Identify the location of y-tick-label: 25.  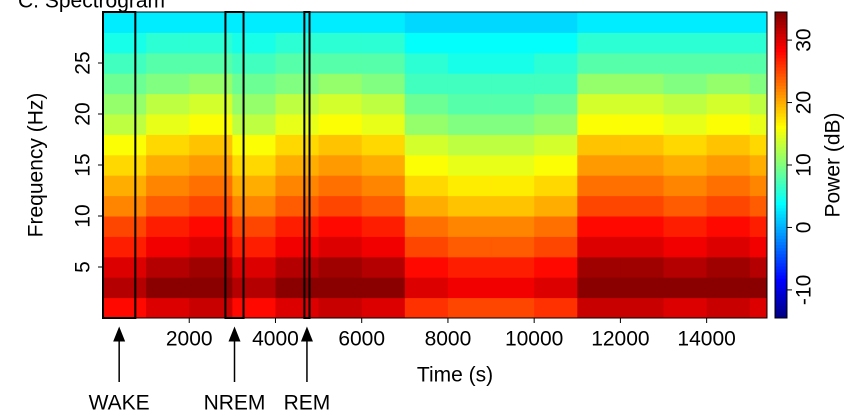
(83, 62).